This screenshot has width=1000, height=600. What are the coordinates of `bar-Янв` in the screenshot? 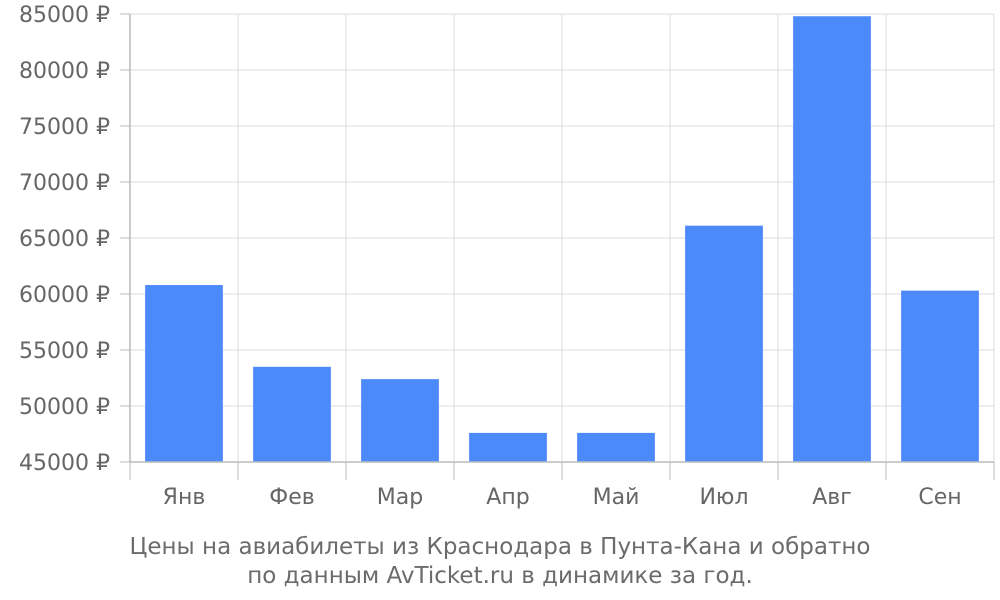 It's located at (184, 373).